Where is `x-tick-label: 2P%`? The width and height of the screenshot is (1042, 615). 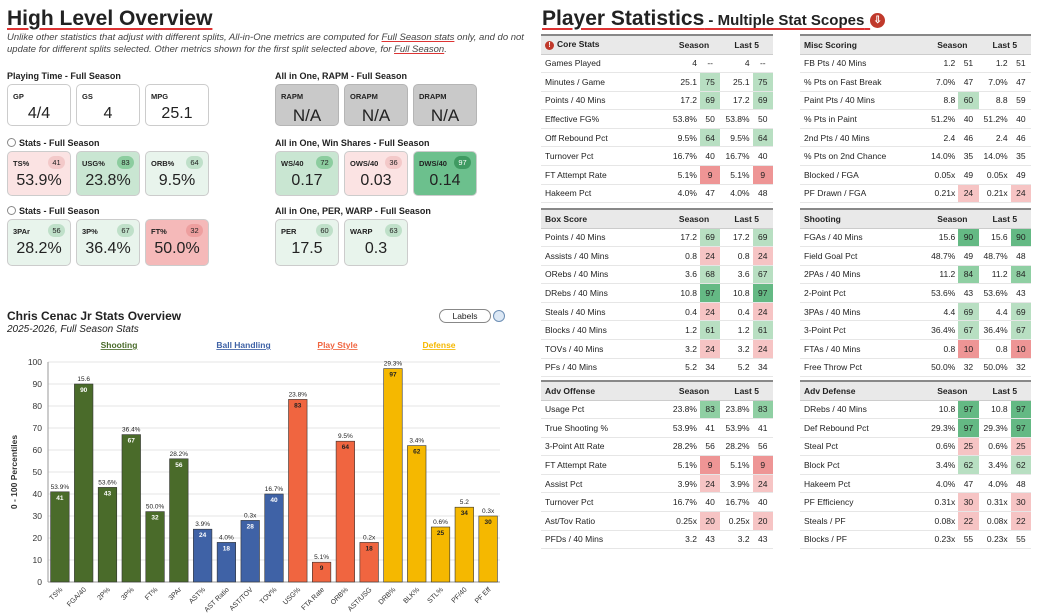
x-tick-label: 2P% is located at coordinates (103, 593).